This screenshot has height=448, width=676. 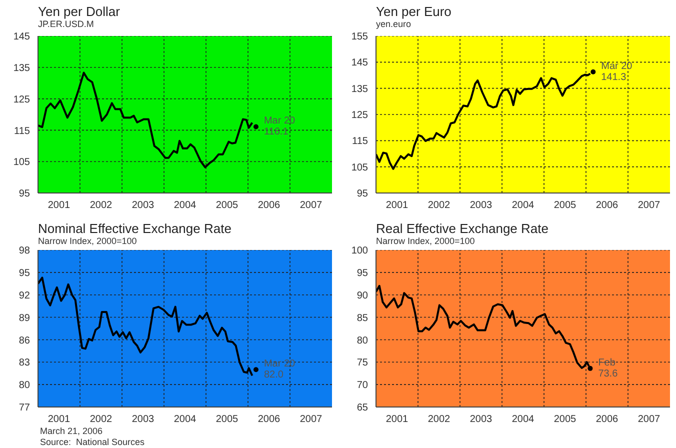 What do you see at coordinates (280, 369) in the screenshot?
I see `annotation: Mar 20 82.0` at bounding box center [280, 369].